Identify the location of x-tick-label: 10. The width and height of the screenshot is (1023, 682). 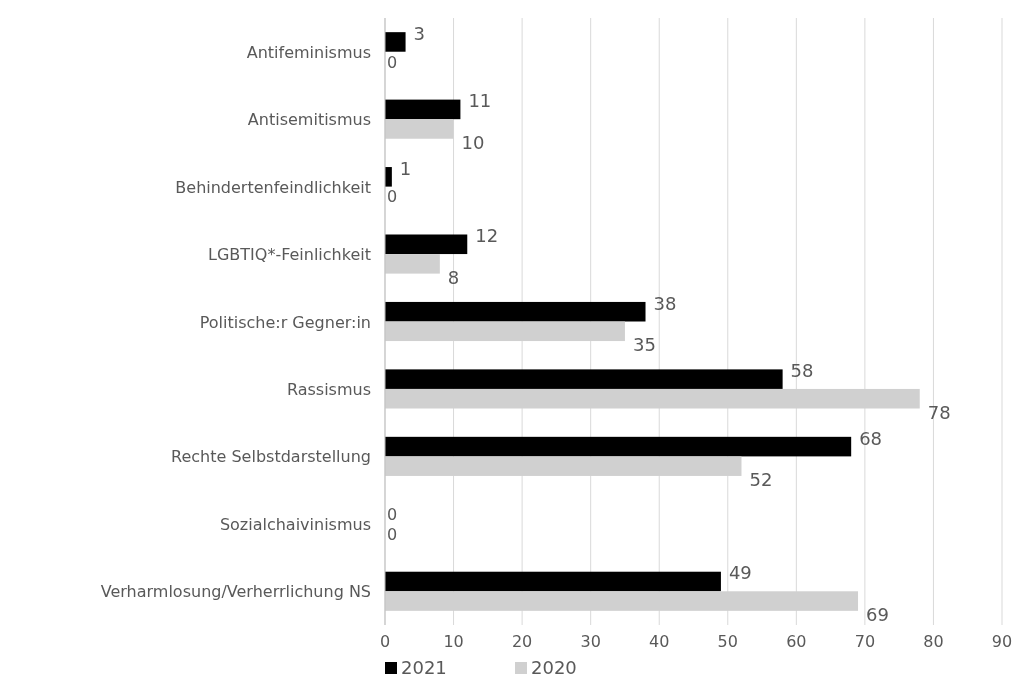
(453, 641).